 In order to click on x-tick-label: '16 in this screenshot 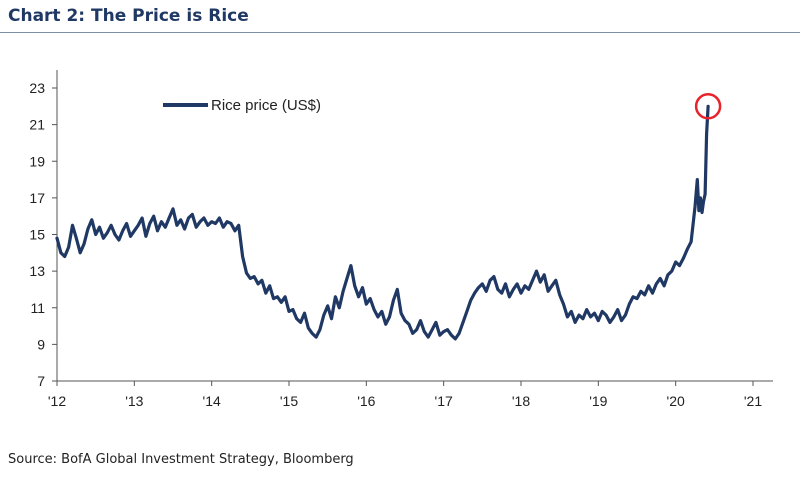, I will do `click(366, 401)`.